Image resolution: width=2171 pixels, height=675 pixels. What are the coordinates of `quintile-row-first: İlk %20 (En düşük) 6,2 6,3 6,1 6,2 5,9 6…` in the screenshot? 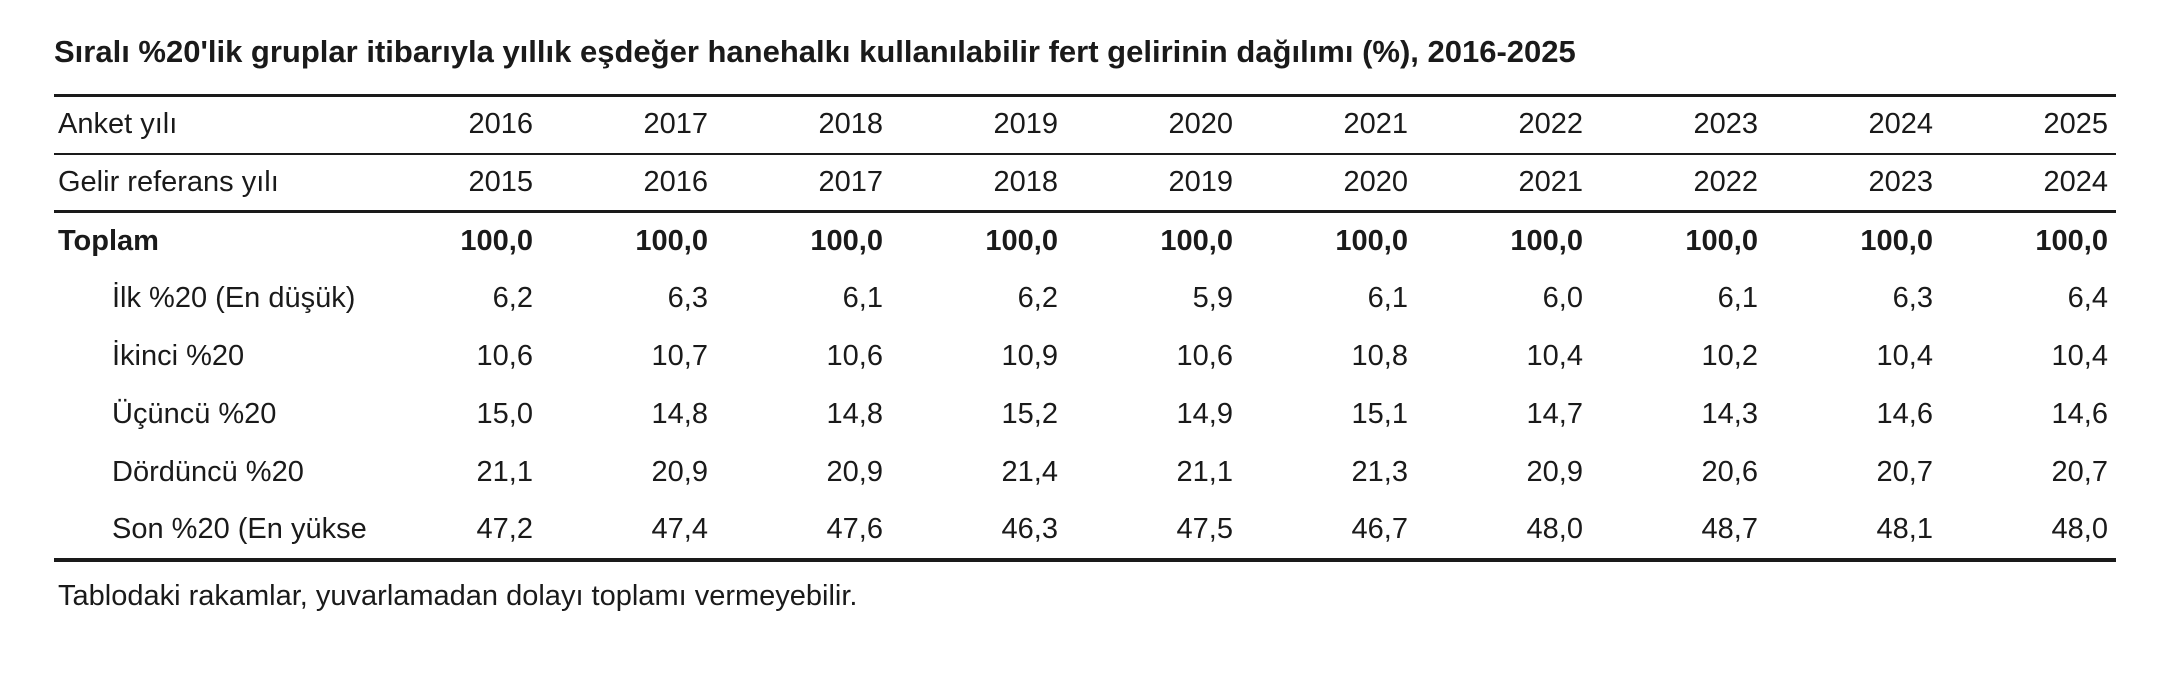 It's located at (1085, 299).